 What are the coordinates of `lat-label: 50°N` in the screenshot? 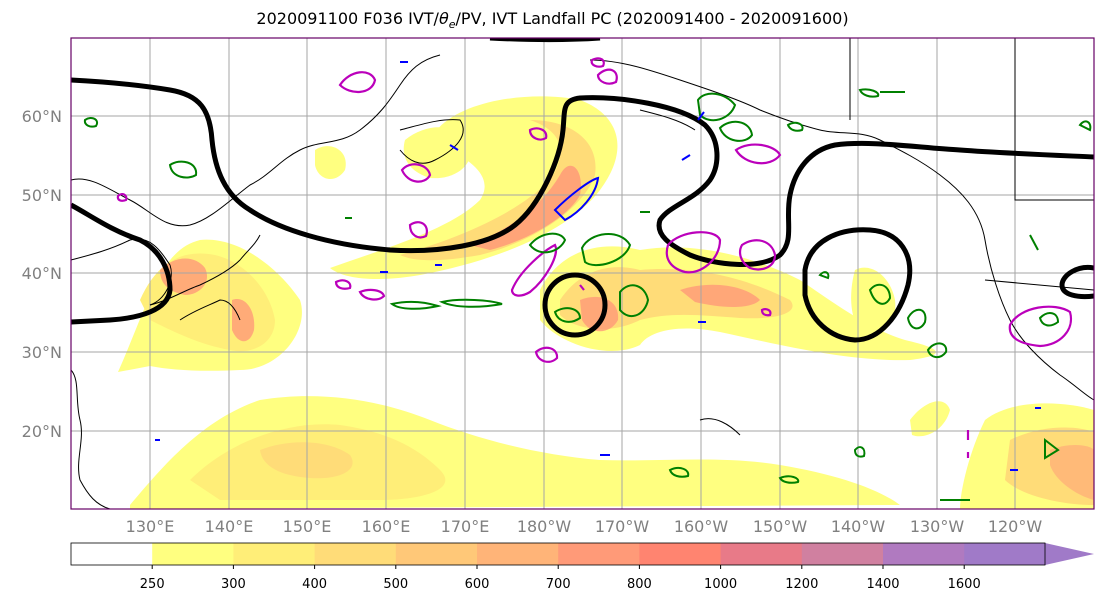 It's located at (42, 195).